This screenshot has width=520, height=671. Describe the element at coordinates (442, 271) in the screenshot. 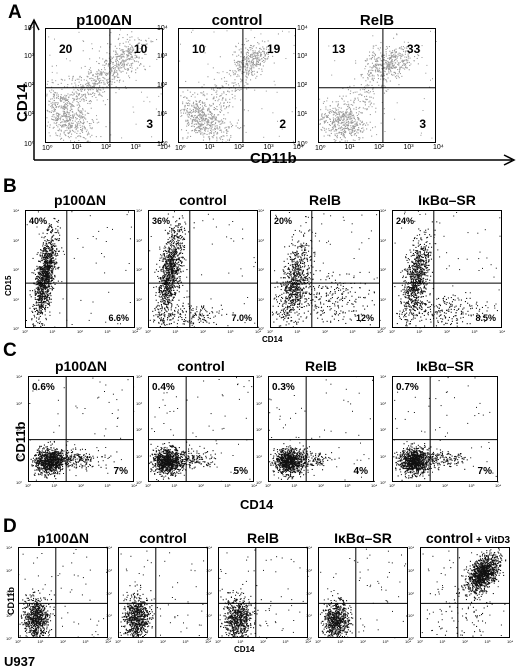

I see `scatter-plot: 10⁰ 10⁰ 10¹ 10¹ 10² 10² 10³ 10³ 10⁴ 10⁴ 24% 8.5%` at that location.